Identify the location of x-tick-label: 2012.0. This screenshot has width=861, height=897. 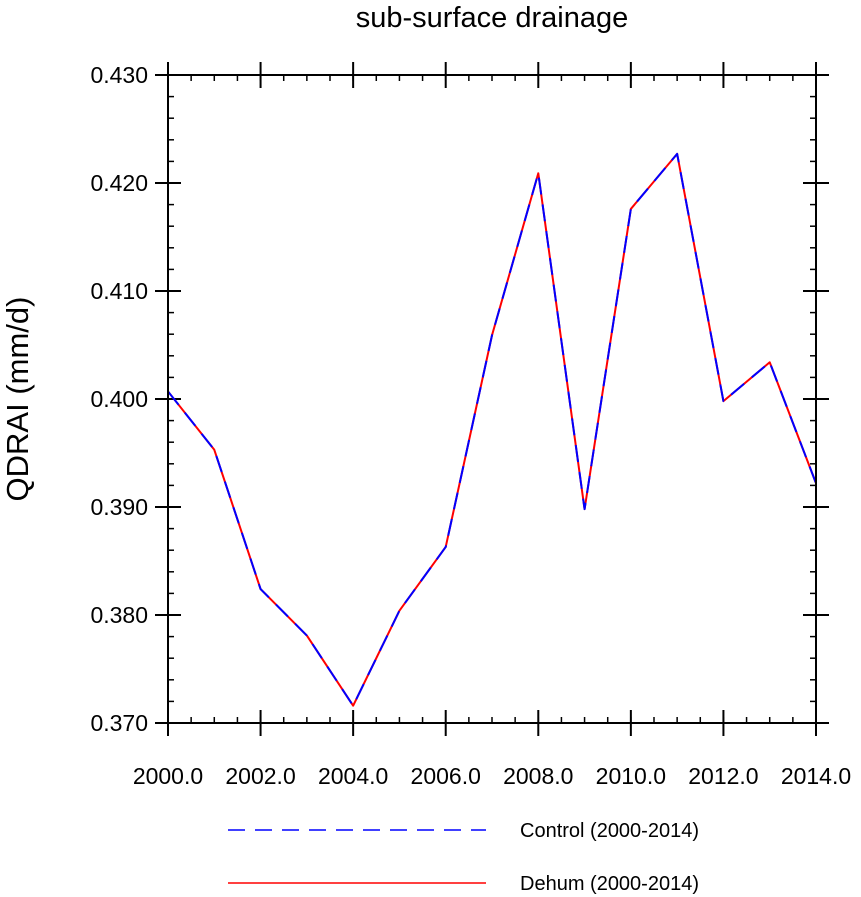
(723, 776).